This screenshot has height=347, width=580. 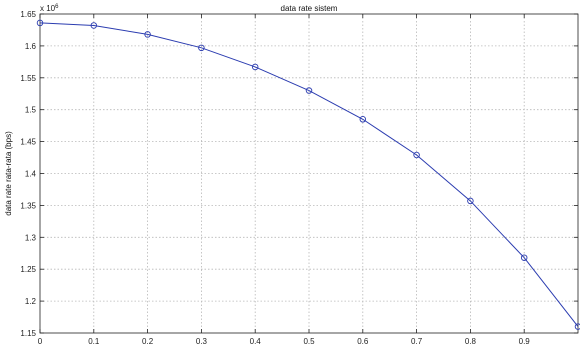 I want to click on y-axis-label: data rate rata-rata (bps), so click(x=8, y=173).